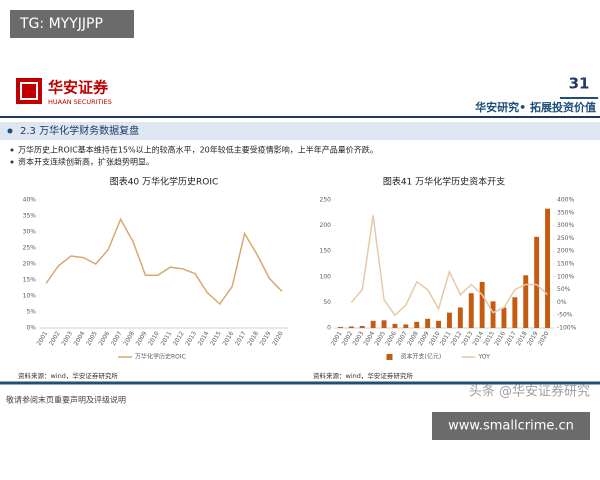 This screenshot has width=600, height=480. Describe the element at coordinates (389, 357) in the screenshot. I see `legend-swatch` at that location.